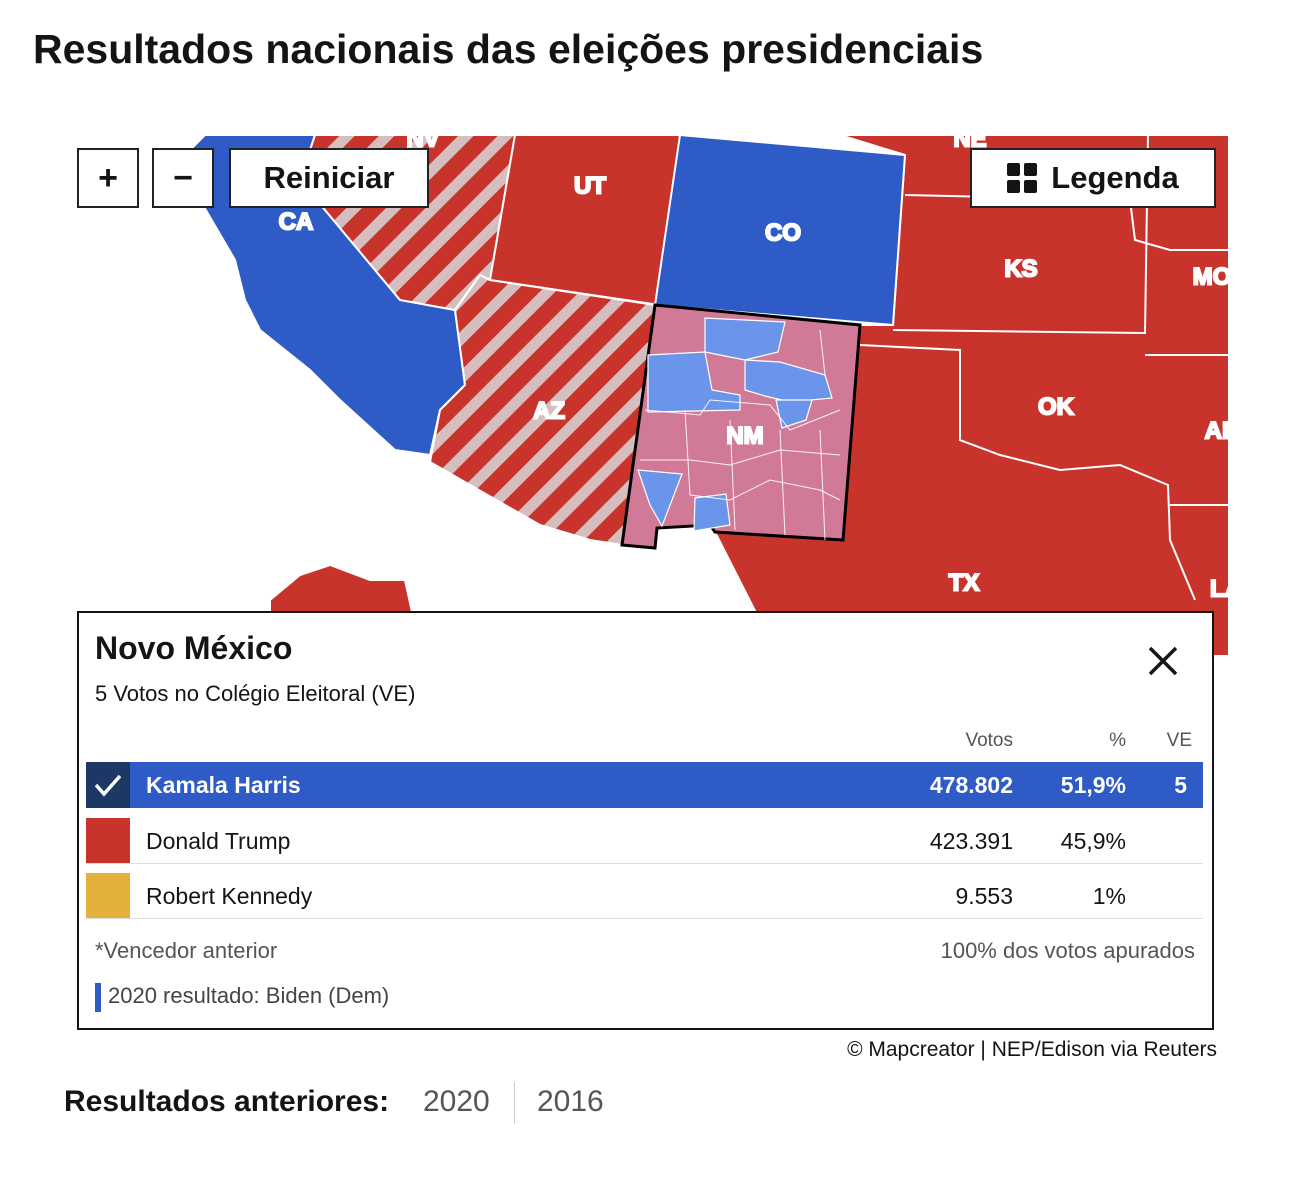 Image resolution: width=1290 pixels, height=1188 pixels. Describe the element at coordinates (984, 895) in the screenshot. I see `votes: 9.553` at that location.